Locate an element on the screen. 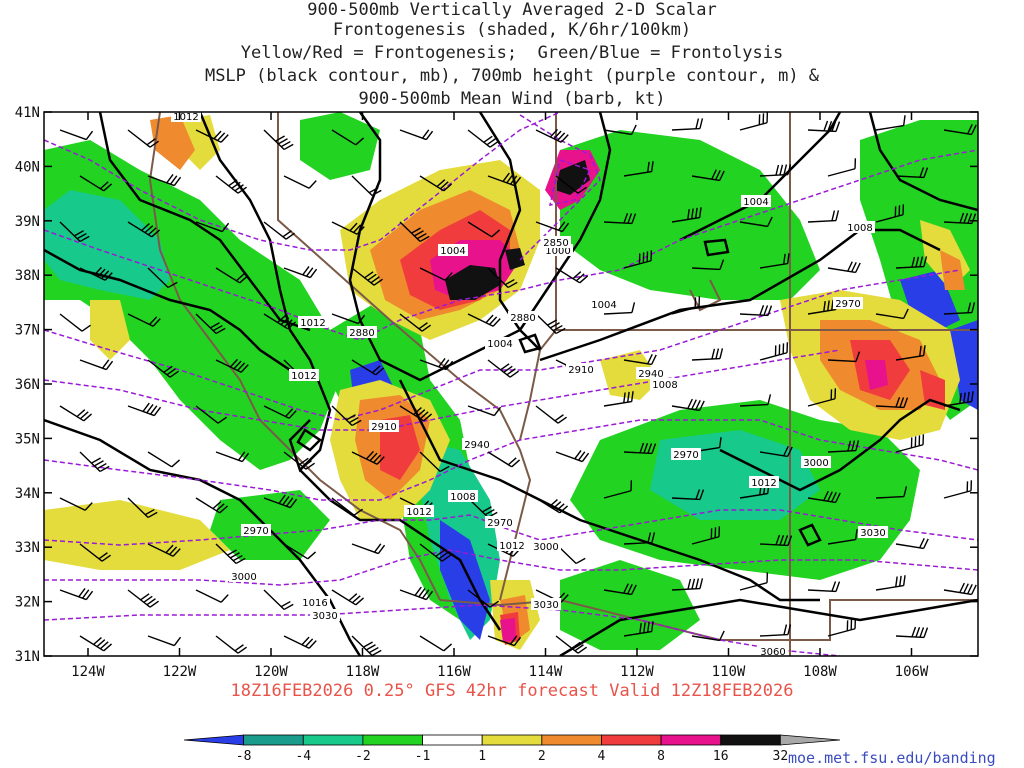 The image size is (1024, 768). lon-label: 116W is located at coordinates (454, 672).